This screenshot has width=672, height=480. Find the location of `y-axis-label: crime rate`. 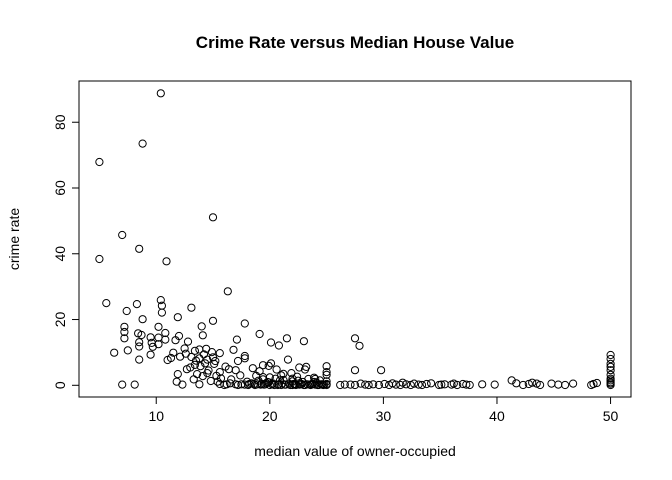

y-axis-label: crime rate is located at coordinates (14, 239).